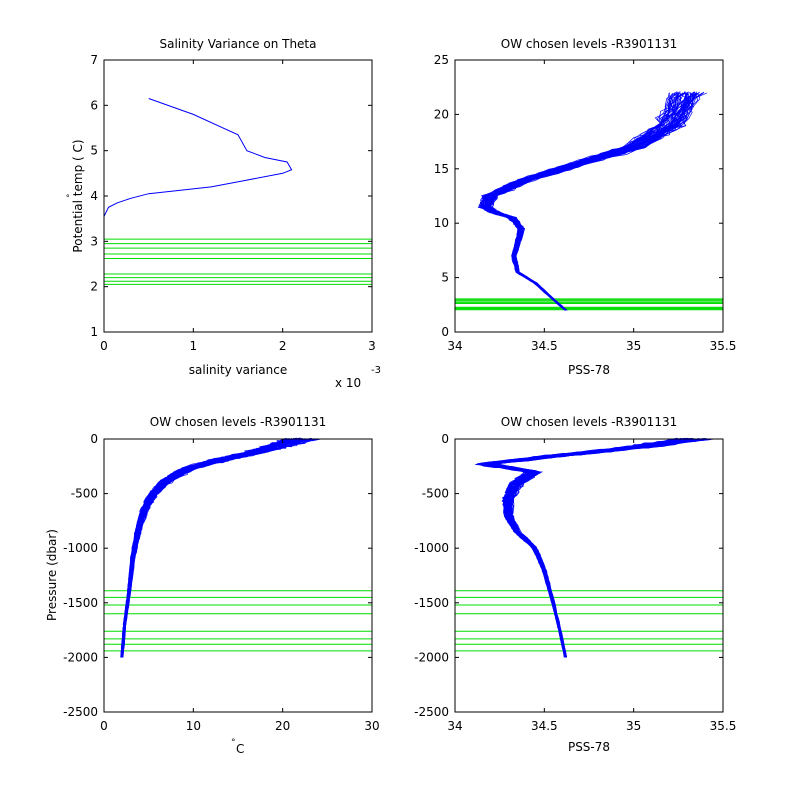 The width and height of the screenshot is (800, 800). What do you see at coordinates (283, 346) in the screenshot?
I see `x-tick-label: 2` at bounding box center [283, 346].